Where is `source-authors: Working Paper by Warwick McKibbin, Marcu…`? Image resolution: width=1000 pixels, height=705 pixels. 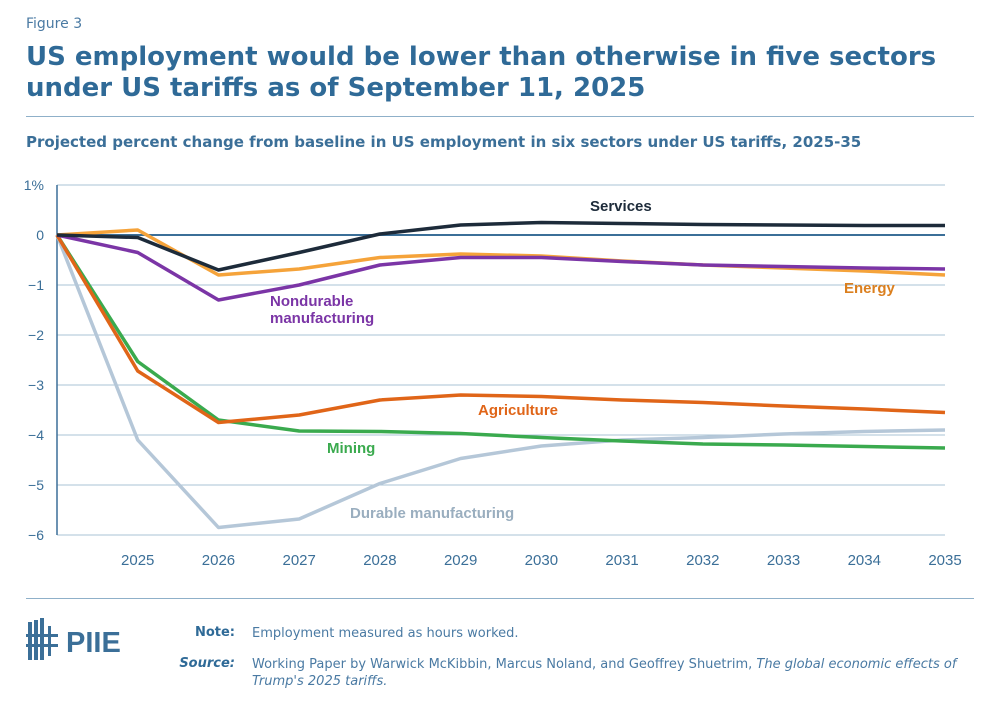 source-authors: Working Paper by Warwick McKibbin, Marcu… is located at coordinates (504, 664).